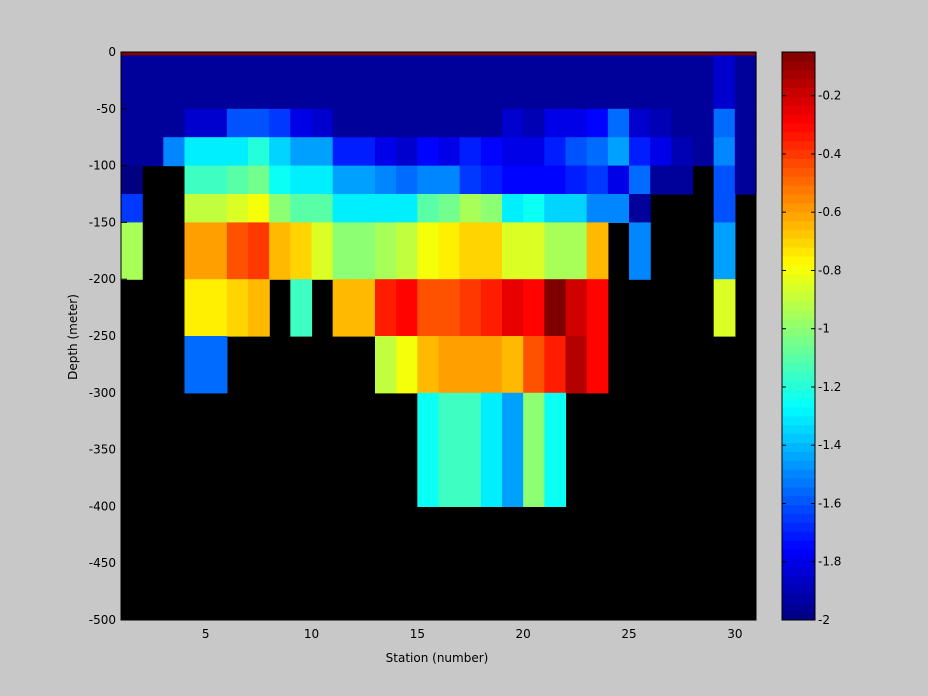  Describe the element at coordinates (102, 563) in the screenshot. I see `y-tick-label: -450` at that location.